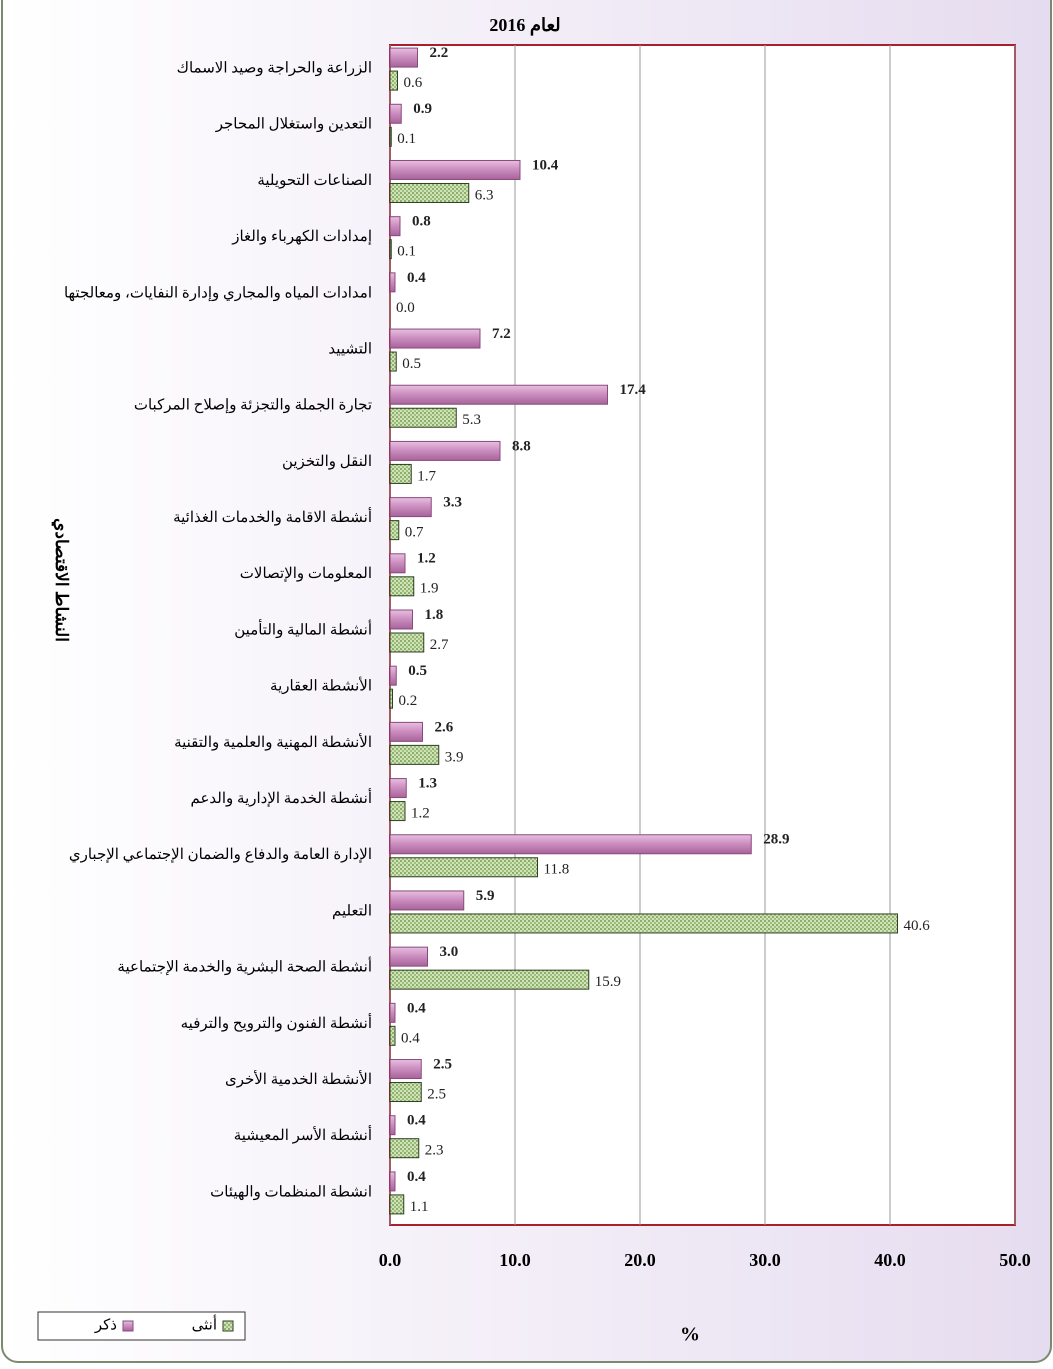 This screenshot has height=1369, width=1053. What do you see at coordinates (405, 308) in the screenshot?
I see `value-label: 0.0` at bounding box center [405, 308].